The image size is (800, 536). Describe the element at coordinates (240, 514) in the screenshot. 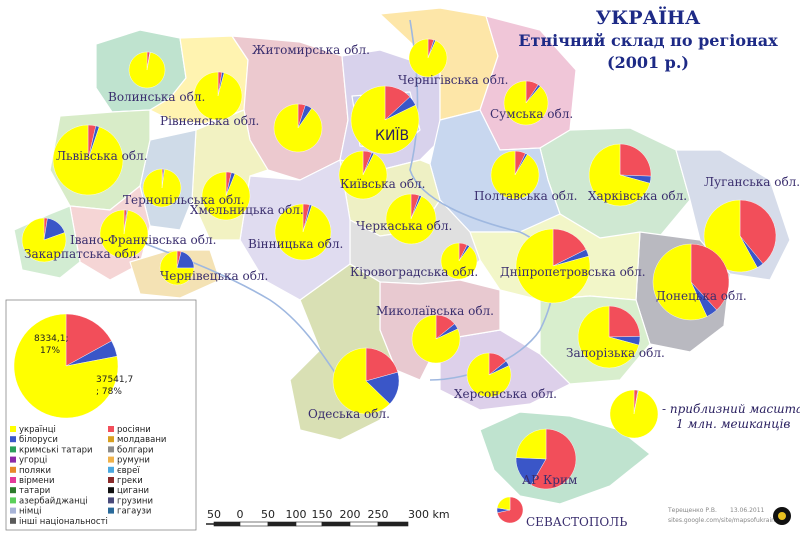

I see `scale-tick-1: 0` at that location.